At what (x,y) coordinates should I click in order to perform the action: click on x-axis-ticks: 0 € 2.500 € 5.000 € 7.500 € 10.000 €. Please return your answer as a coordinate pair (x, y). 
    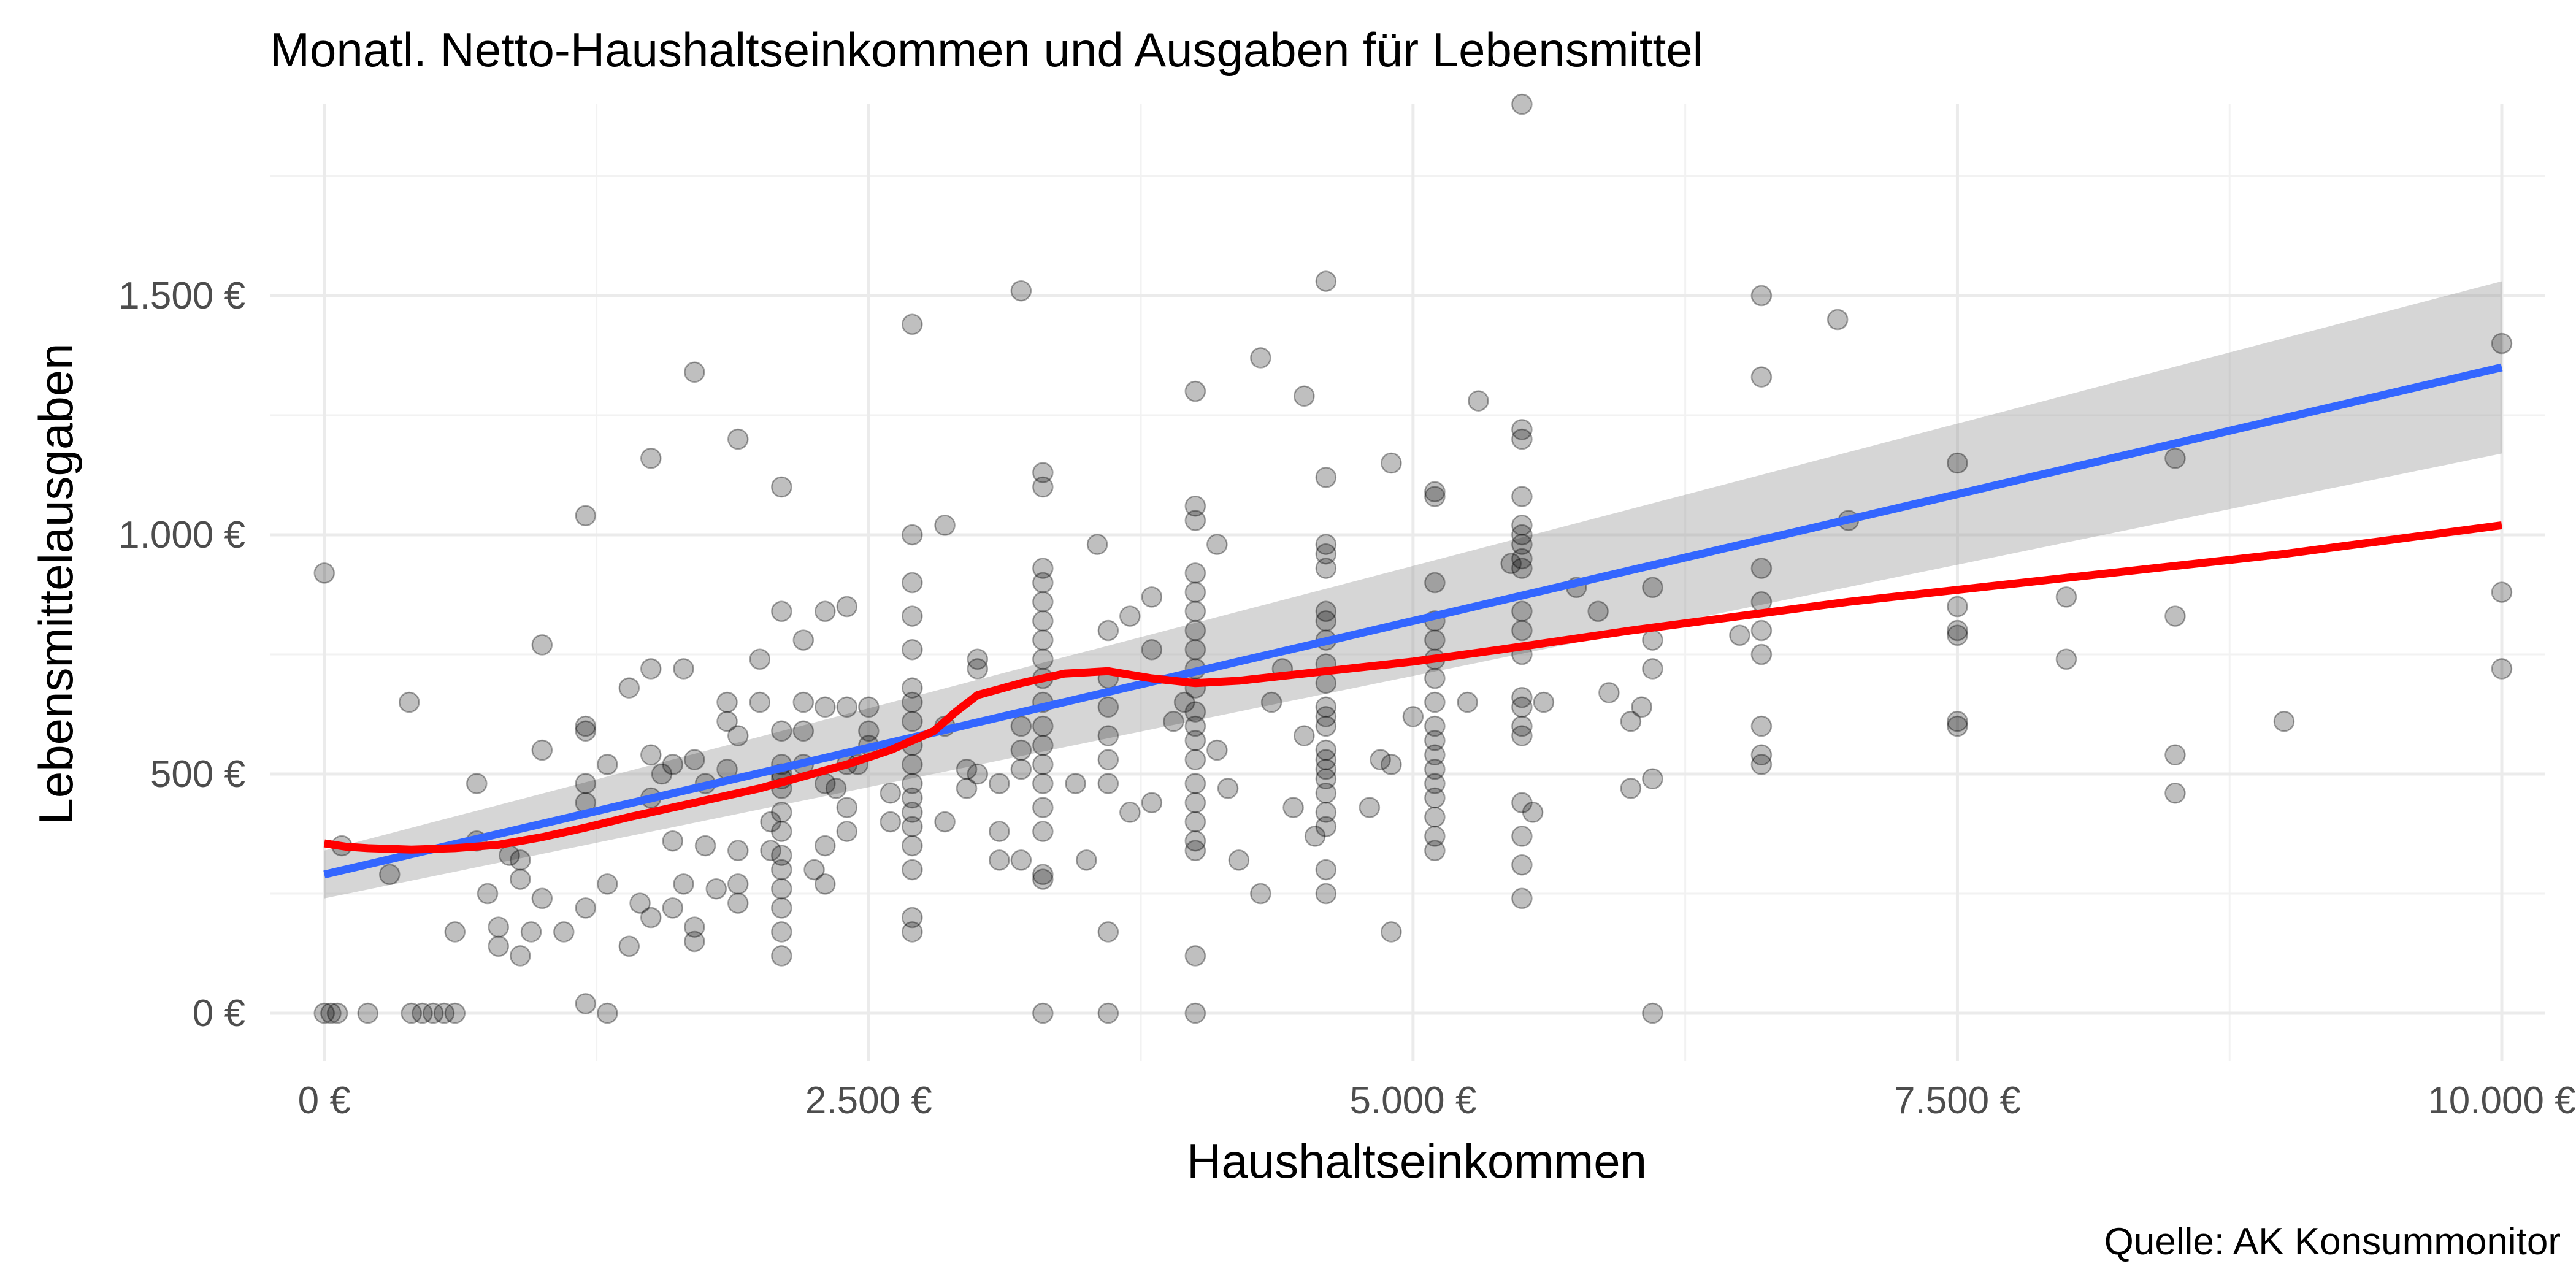
    Looking at the image, I should click on (1437, 1100).